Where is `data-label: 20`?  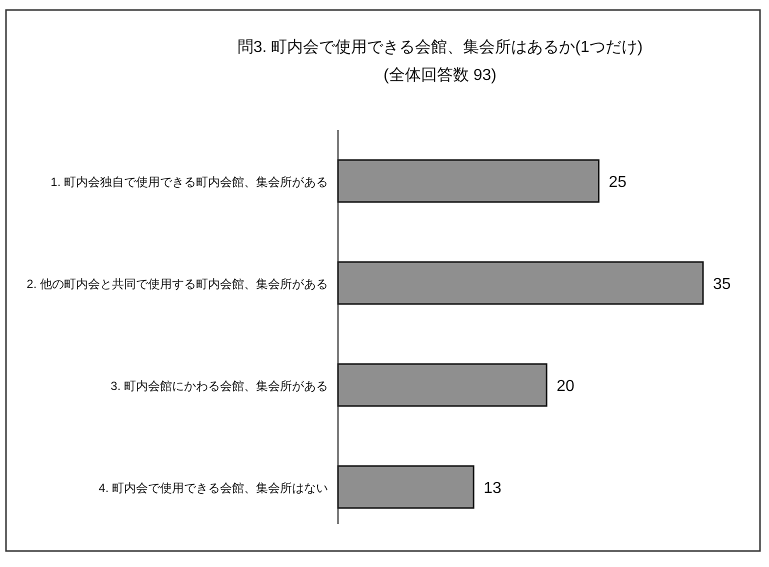
data-label: 20 is located at coordinates (565, 386).